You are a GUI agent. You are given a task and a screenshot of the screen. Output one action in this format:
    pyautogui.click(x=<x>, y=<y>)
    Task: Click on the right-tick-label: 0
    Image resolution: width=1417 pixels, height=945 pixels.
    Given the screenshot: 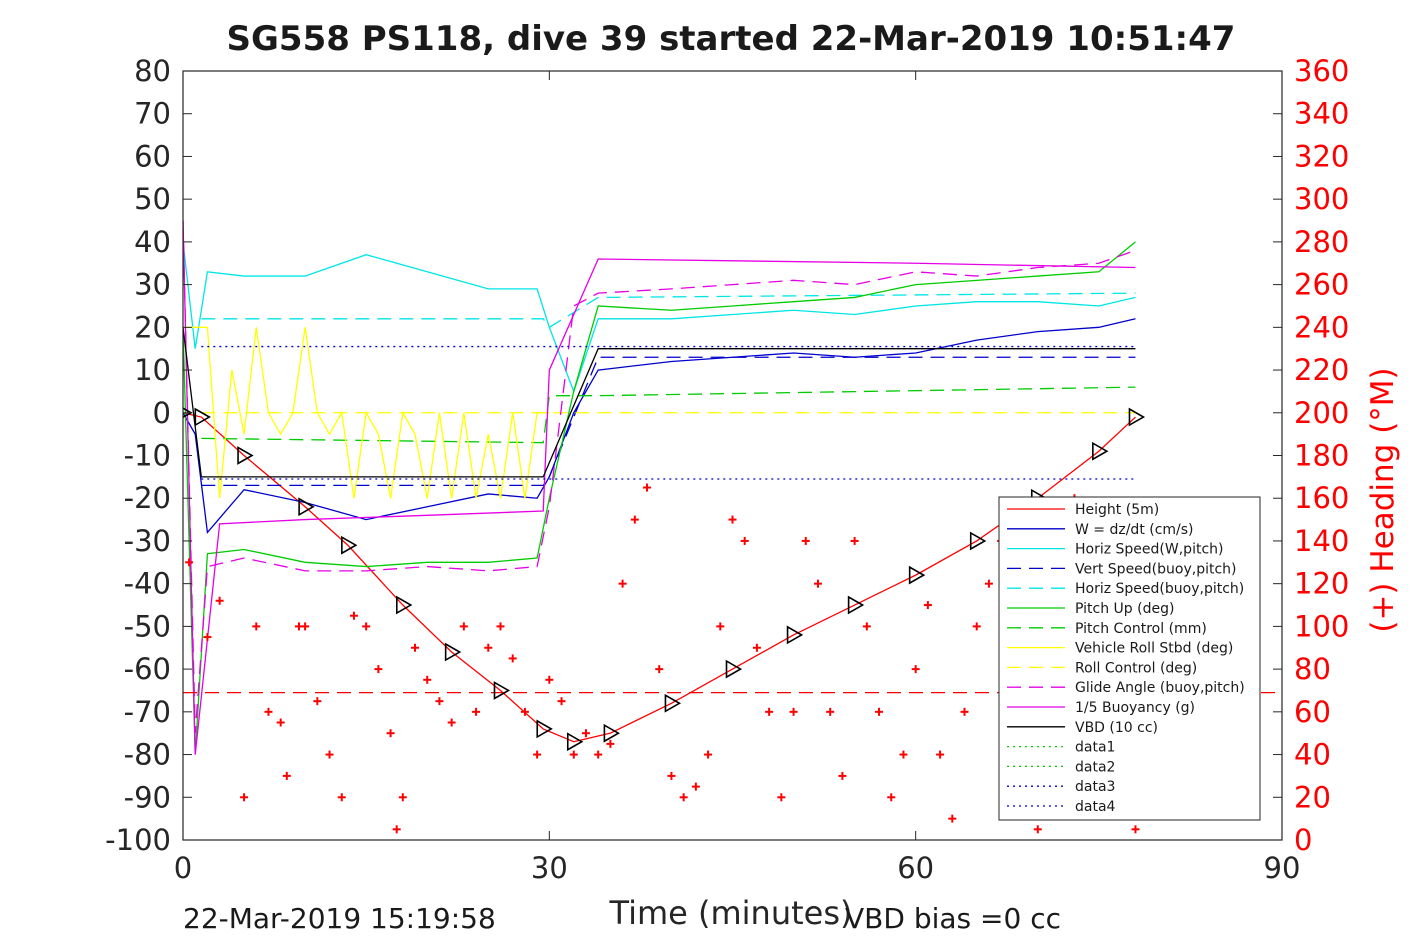 What is the action you would take?
    pyautogui.click(x=1303, y=840)
    